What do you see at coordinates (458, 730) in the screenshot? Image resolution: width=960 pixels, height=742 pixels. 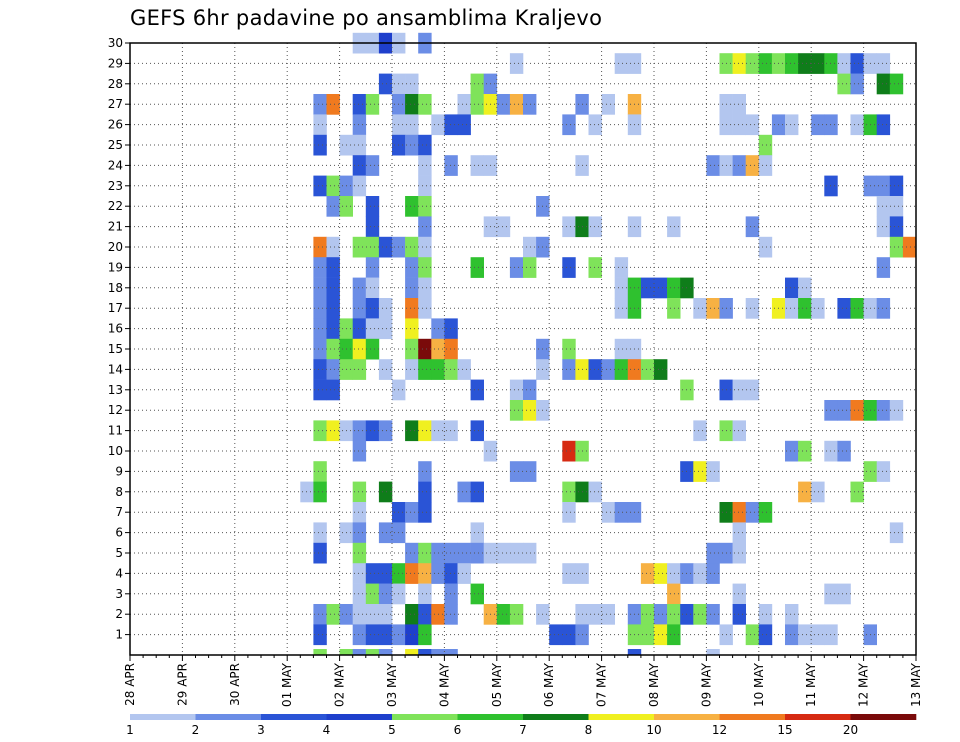 I see `colorbar-label: 6` at bounding box center [458, 730].